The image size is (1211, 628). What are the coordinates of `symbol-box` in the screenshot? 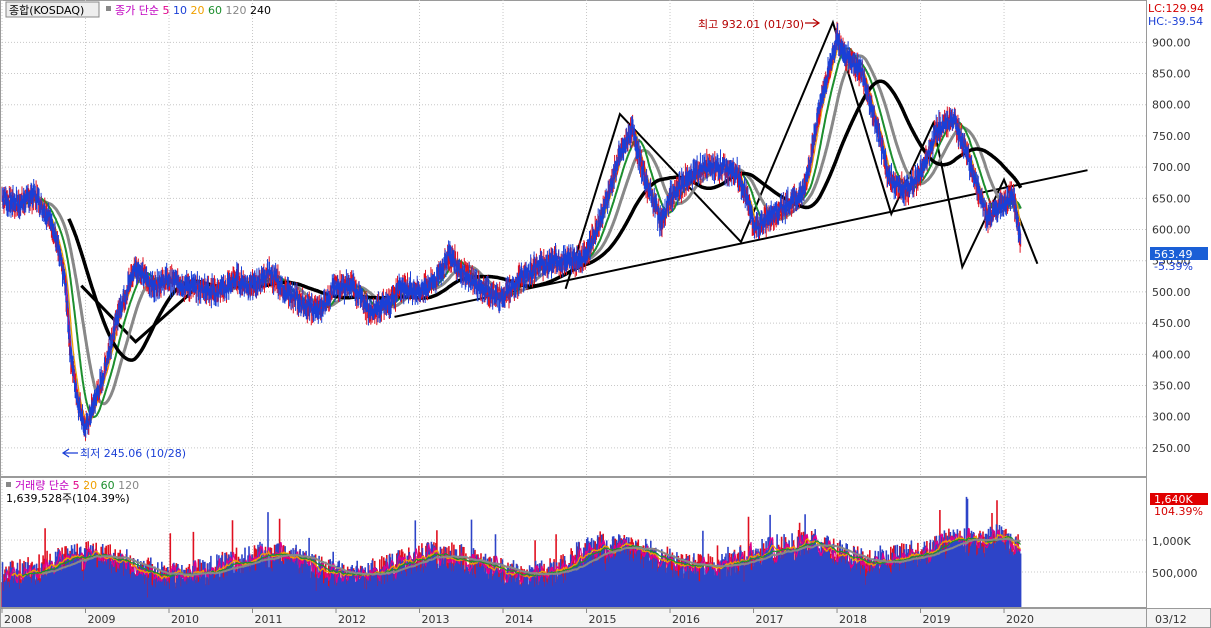 It's located at (52, 9).